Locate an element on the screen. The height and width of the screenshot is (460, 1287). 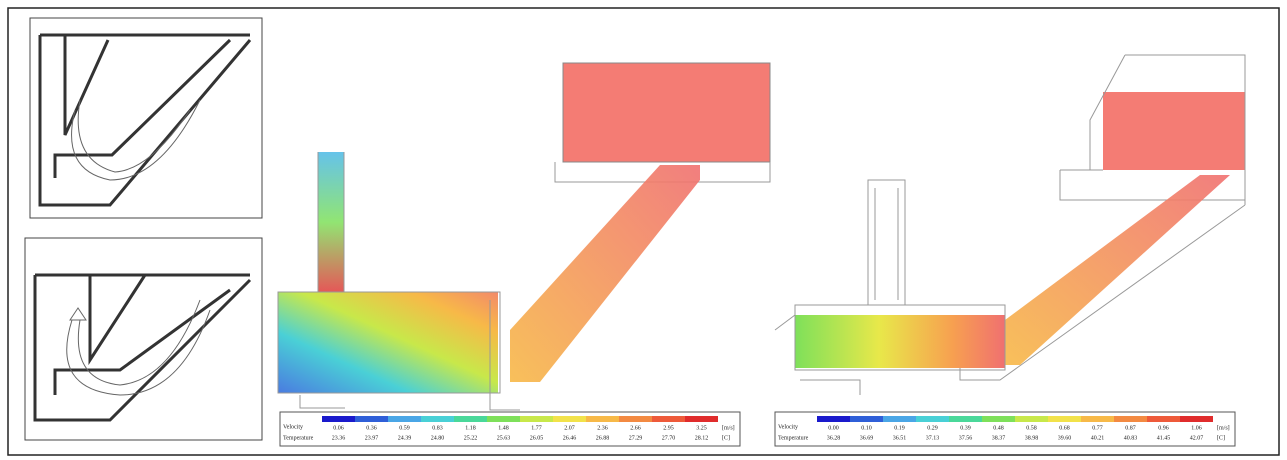
temperature-value: 36.69 is located at coordinates (867, 438).